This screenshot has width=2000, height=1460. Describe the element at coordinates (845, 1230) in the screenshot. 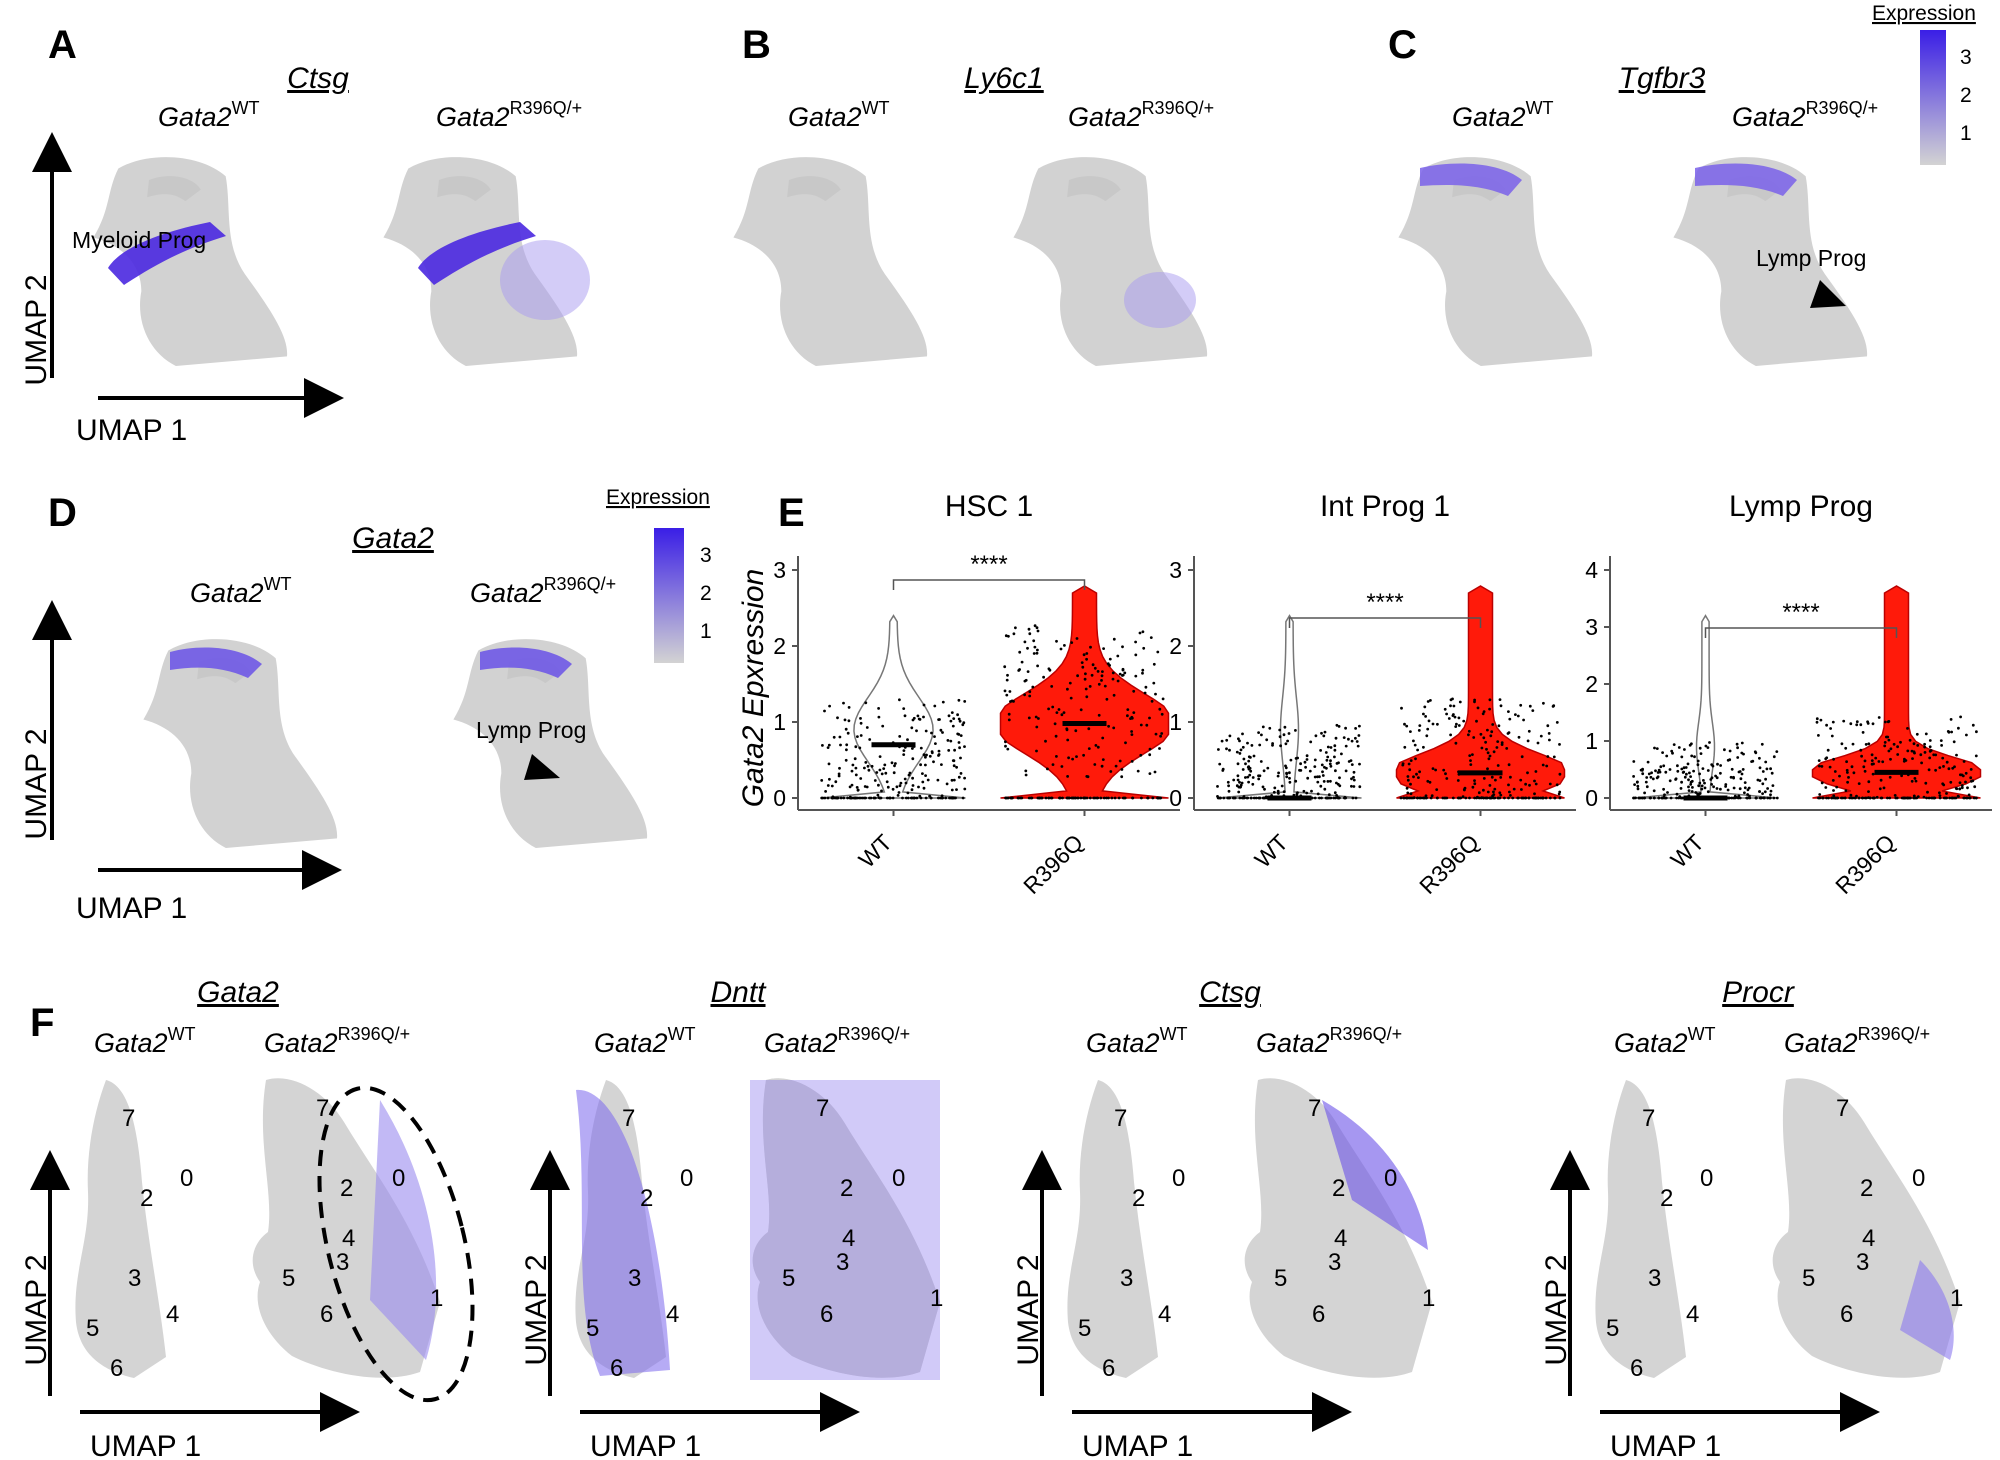

I see `dntt-mut-overlay` at that location.